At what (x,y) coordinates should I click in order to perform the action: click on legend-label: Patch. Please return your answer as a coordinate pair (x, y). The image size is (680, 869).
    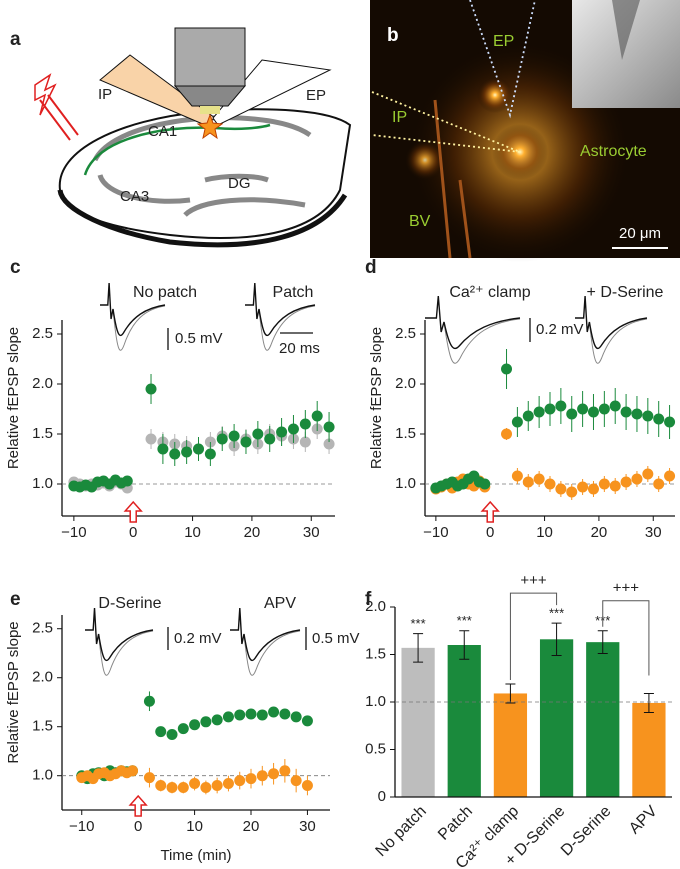
    Looking at the image, I should click on (293, 292).